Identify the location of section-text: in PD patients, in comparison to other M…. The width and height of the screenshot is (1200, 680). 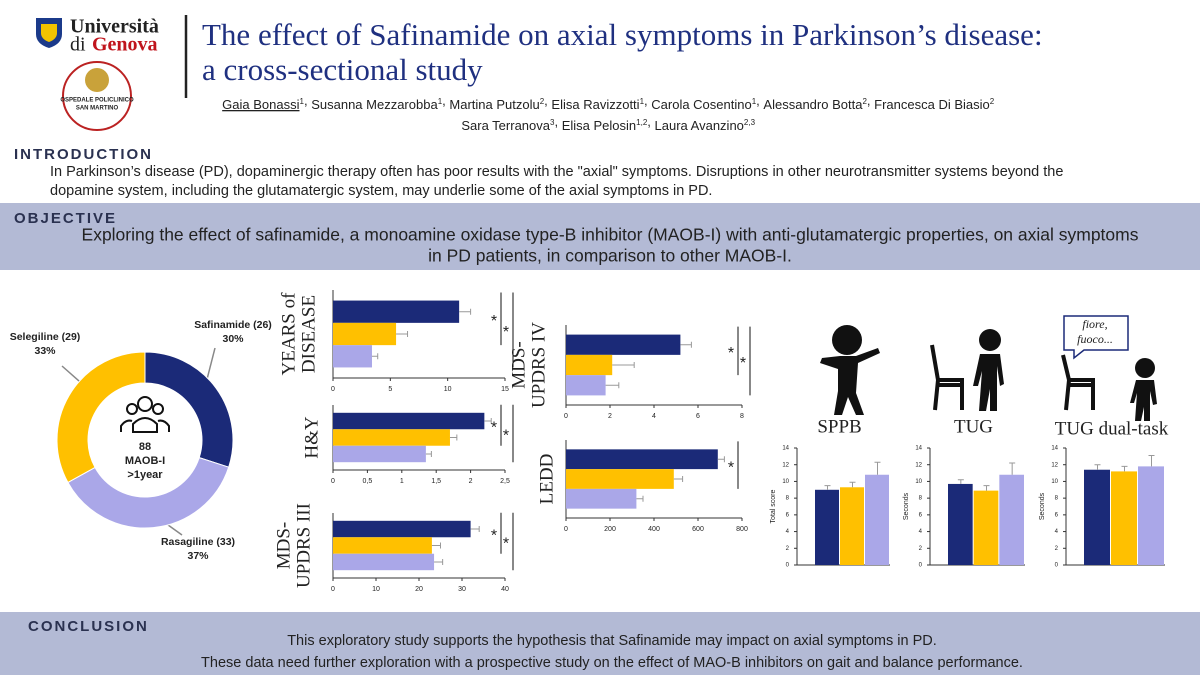
(610, 256).